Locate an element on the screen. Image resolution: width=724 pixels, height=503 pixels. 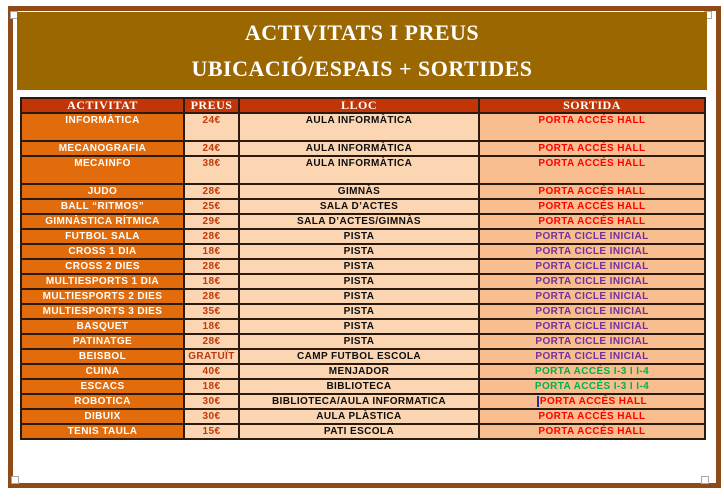
column-header-exit: SORTIDA is located at coordinates (592, 105).